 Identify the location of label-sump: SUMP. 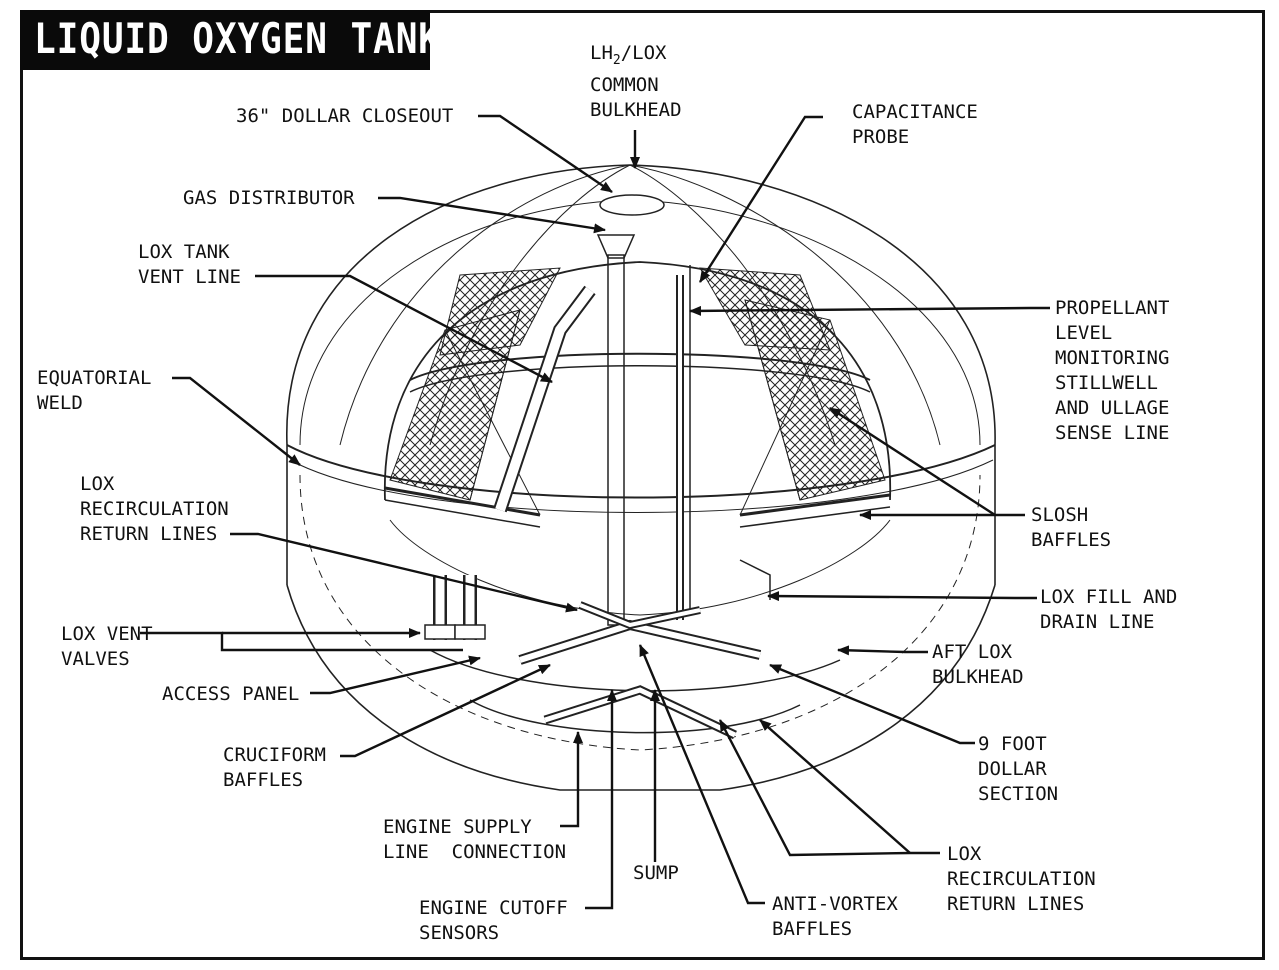
(656, 873).